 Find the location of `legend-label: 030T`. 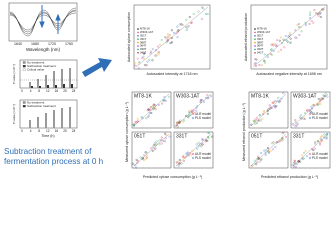

legend-label: 030T is located at coordinates (143, 49).